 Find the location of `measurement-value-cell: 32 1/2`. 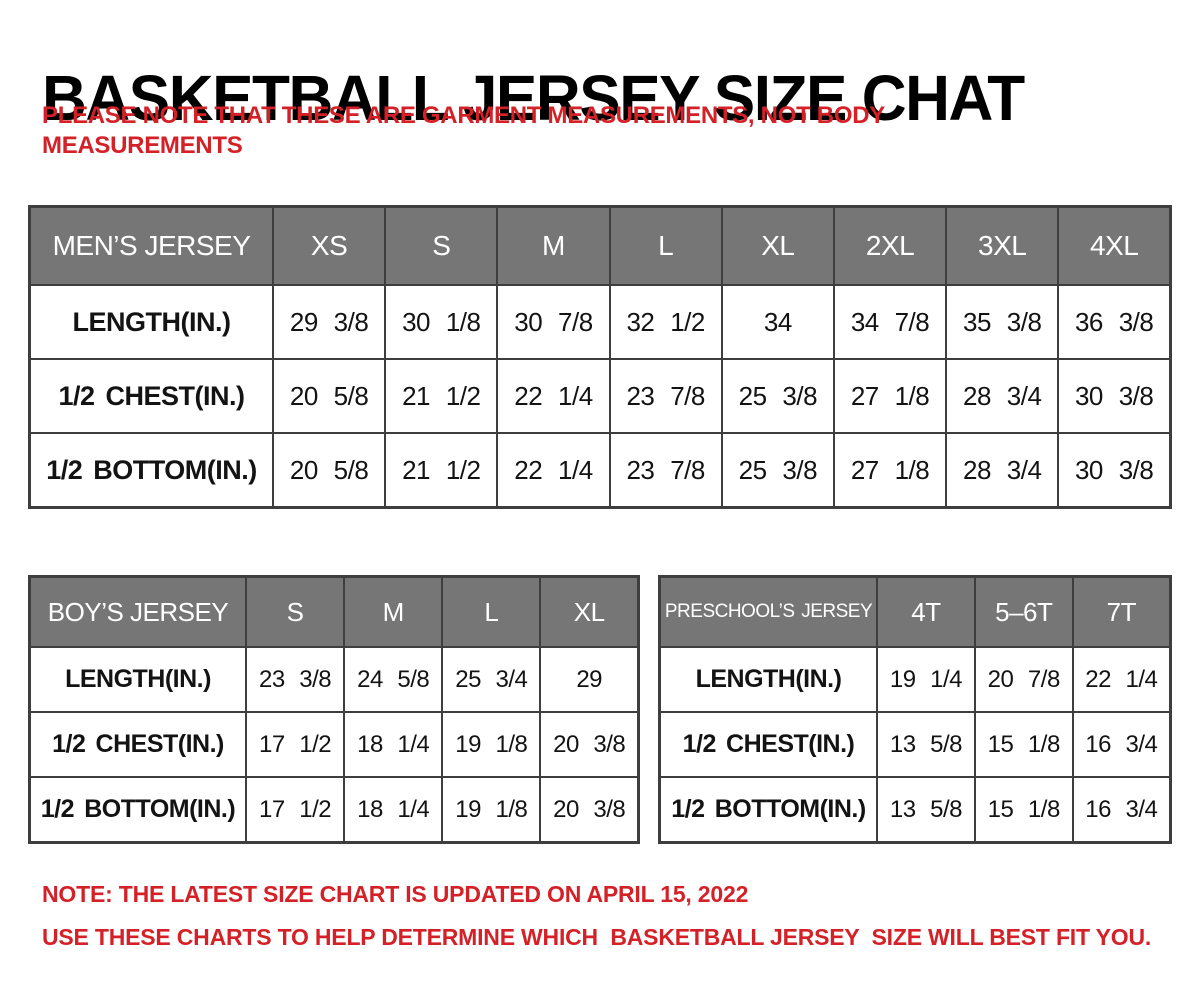

measurement-value-cell: 32 1/2 is located at coordinates (665, 322).